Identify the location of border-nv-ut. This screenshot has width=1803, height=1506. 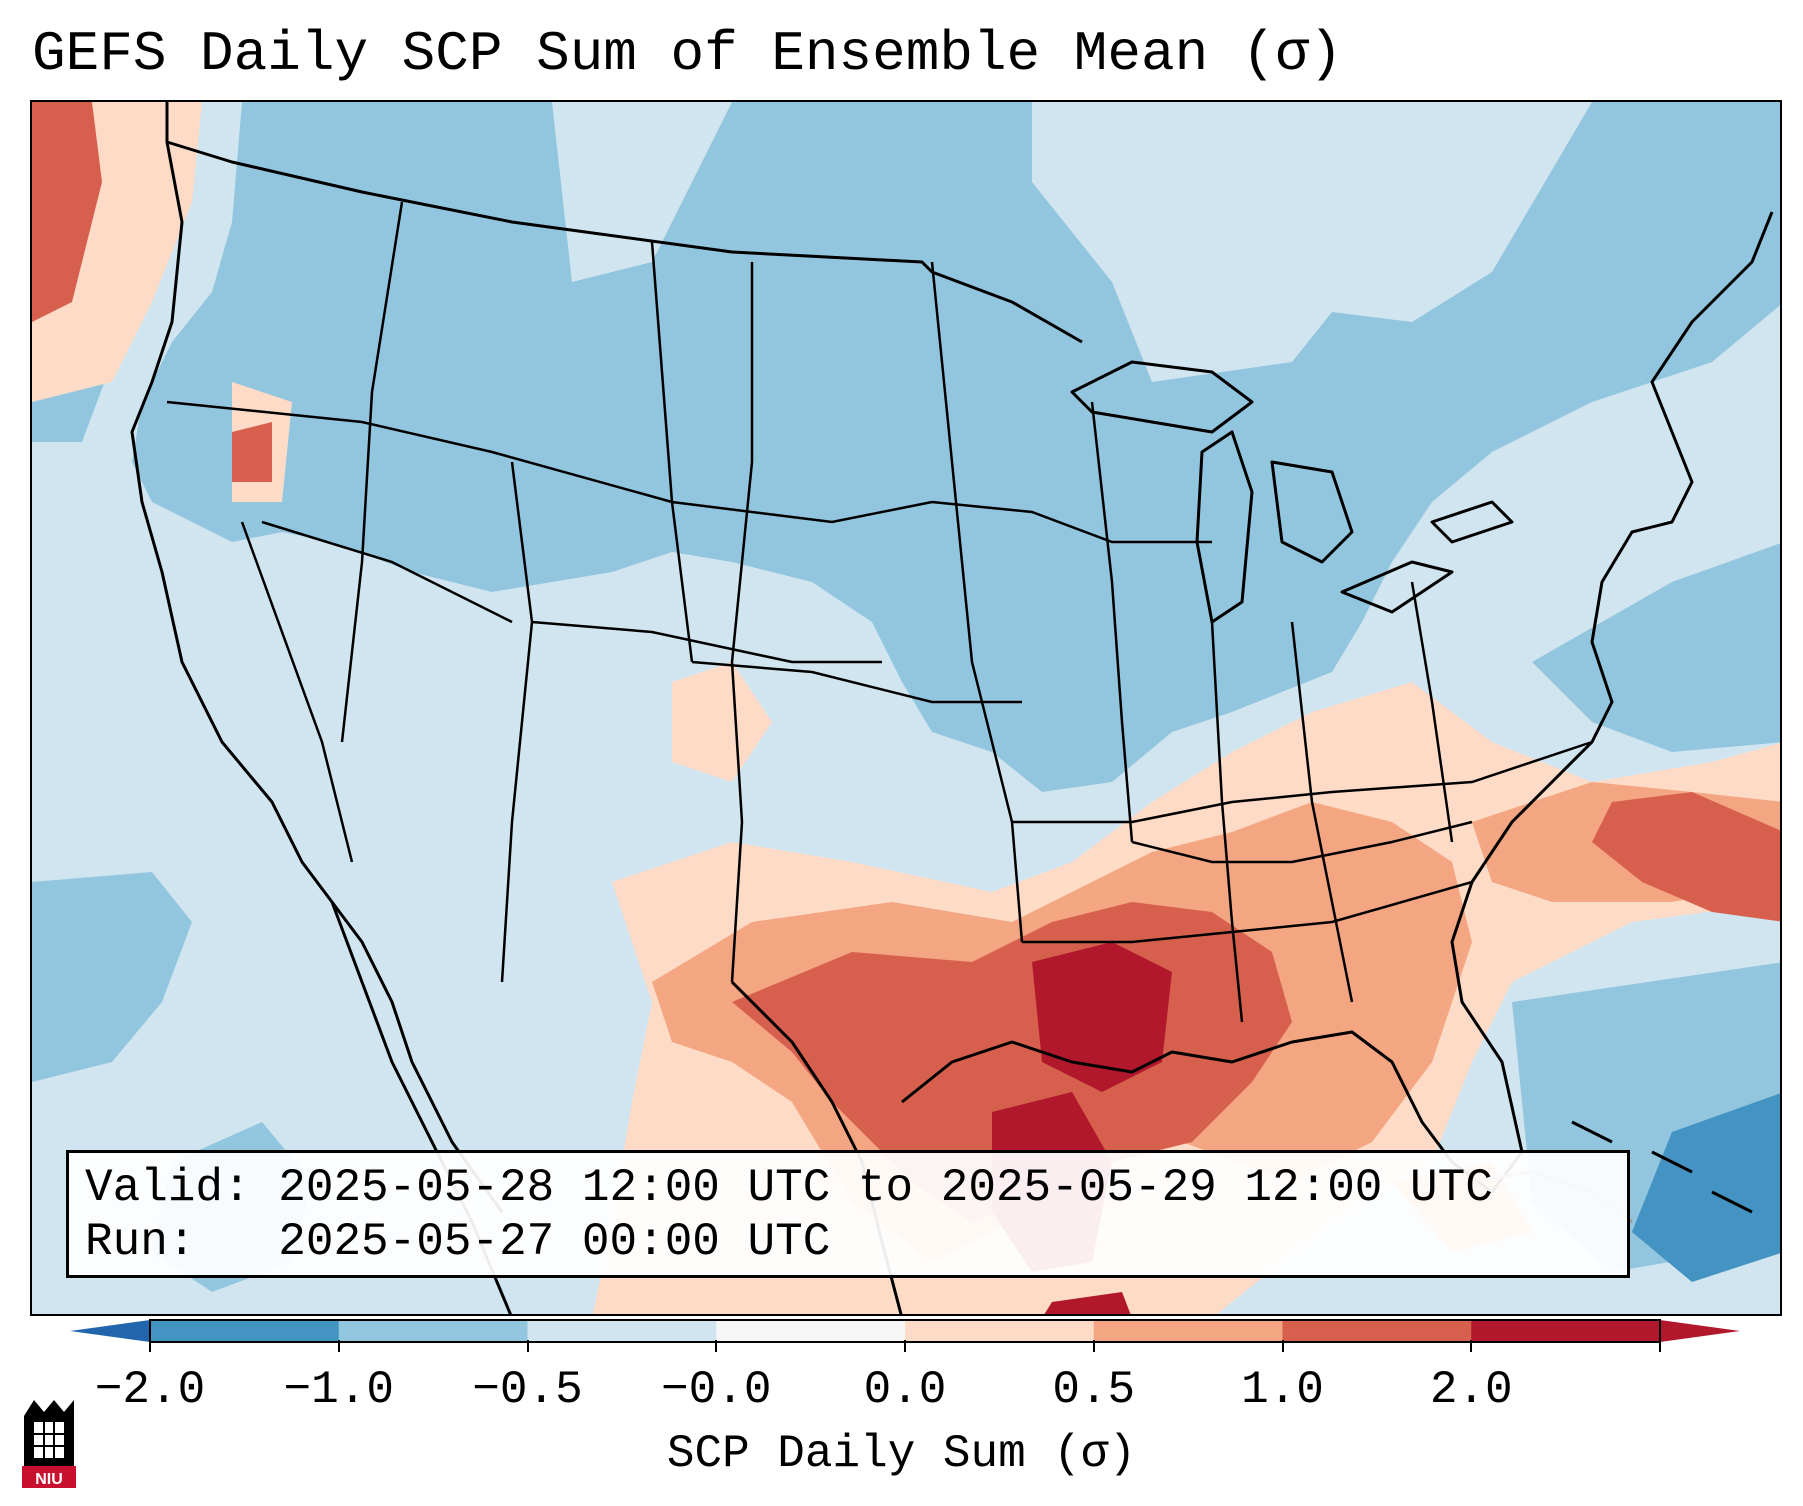
(387, 572).